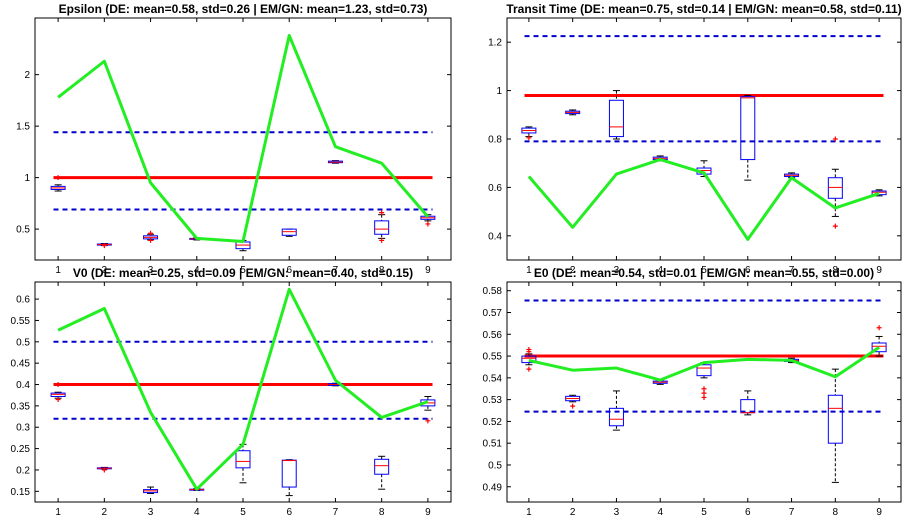 The image size is (922, 516). Describe the element at coordinates (493, 444) in the screenshot. I see `y-tick-label: 0.51` at that location.